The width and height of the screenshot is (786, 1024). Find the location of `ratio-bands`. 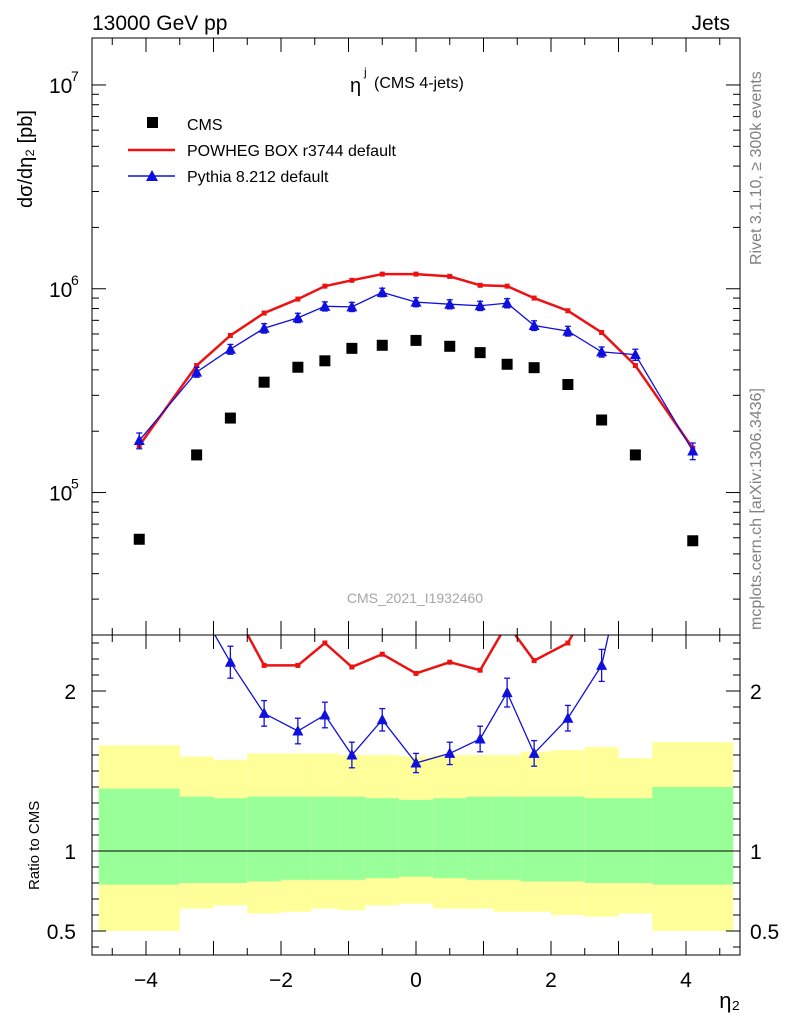

ratio-bands is located at coordinates (416, 836).